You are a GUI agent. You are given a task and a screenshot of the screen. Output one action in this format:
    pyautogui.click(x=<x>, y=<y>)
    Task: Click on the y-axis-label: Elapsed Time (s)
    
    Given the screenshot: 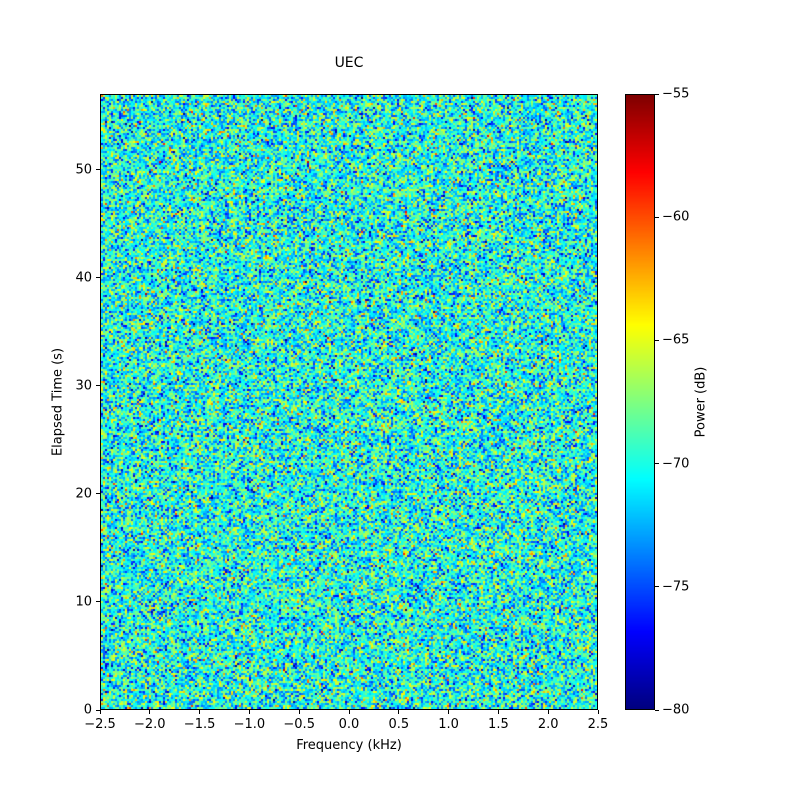 What is the action you would take?
    pyautogui.click(x=58, y=402)
    